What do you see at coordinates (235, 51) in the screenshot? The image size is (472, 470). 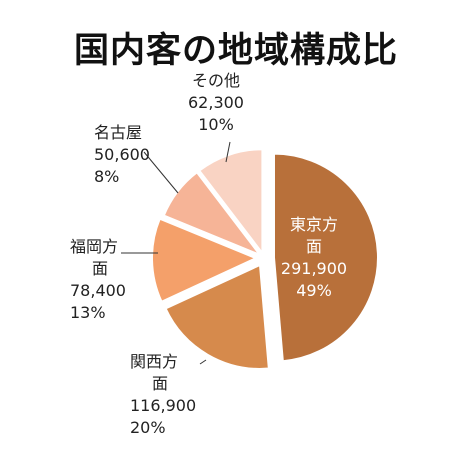 I see `chart-title: 国内客の地域構成比` at bounding box center [235, 51].